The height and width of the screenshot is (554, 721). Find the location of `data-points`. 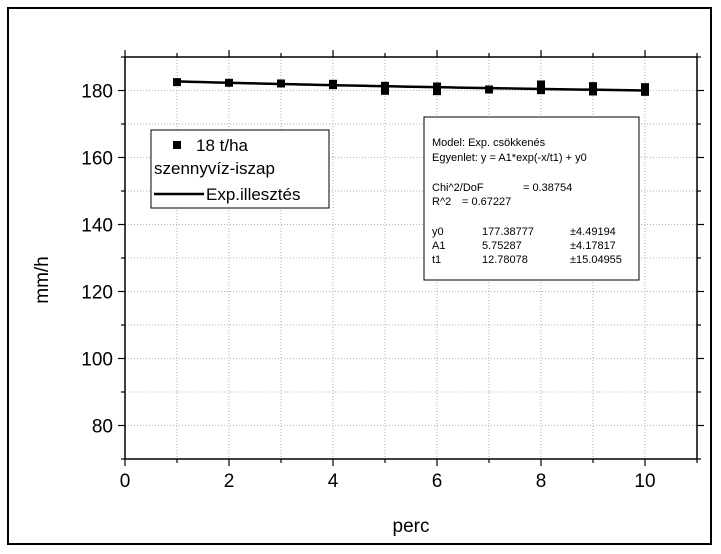

data-points is located at coordinates (411, 87).